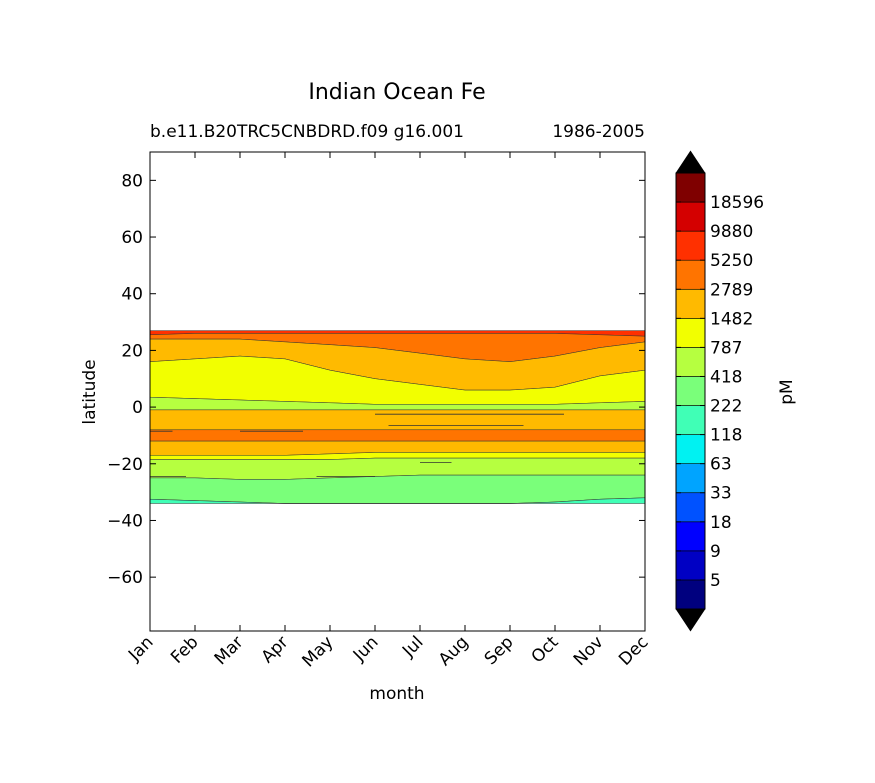 This screenshot has width=875, height=783. Describe the element at coordinates (125, 521) in the screenshot. I see `y-tick-label: −40` at that location.